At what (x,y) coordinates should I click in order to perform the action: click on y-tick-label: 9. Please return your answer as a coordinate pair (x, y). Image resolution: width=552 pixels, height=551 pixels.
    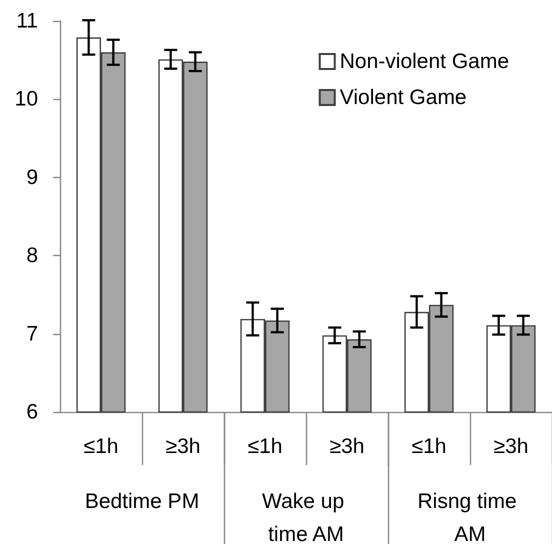
    Looking at the image, I should click on (32, 177).